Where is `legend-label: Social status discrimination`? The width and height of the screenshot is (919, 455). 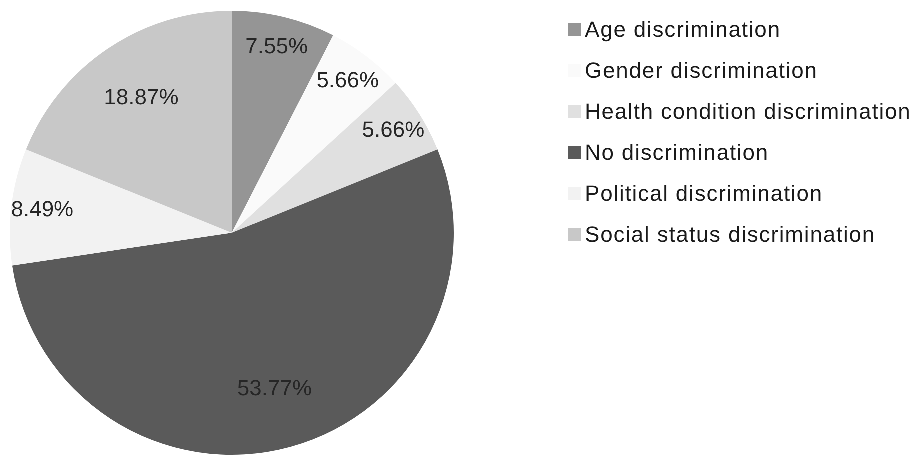
legend-label: Social status discrimination is located at coordinates (730, 235).